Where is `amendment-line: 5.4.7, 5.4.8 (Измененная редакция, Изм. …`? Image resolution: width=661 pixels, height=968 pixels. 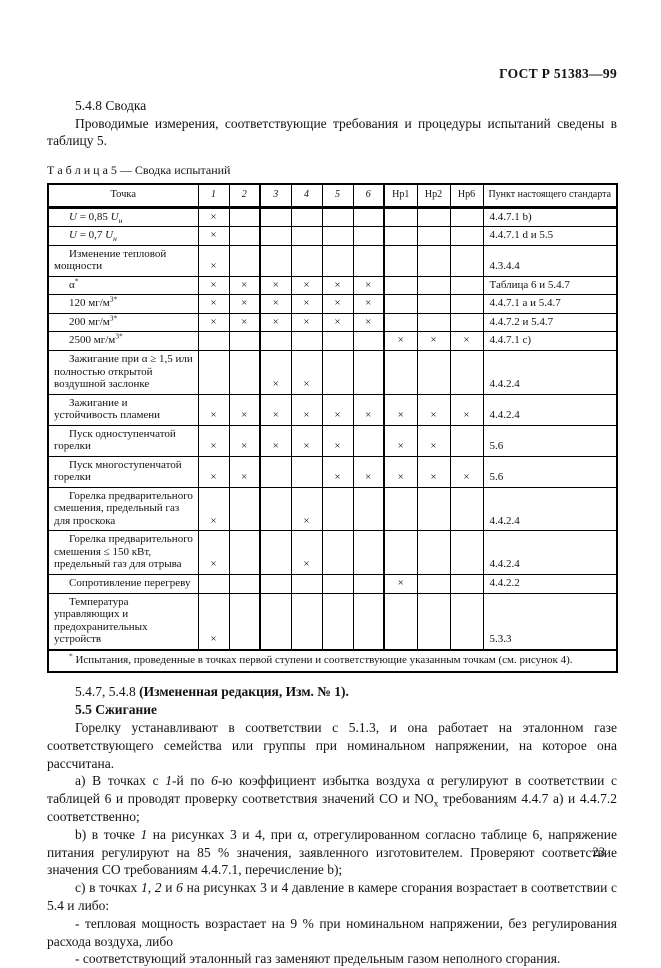 amendment-line: 5.4.7, 5.4.8 (Измененная редакция, Изм. … is located at coordinates (332, 692).